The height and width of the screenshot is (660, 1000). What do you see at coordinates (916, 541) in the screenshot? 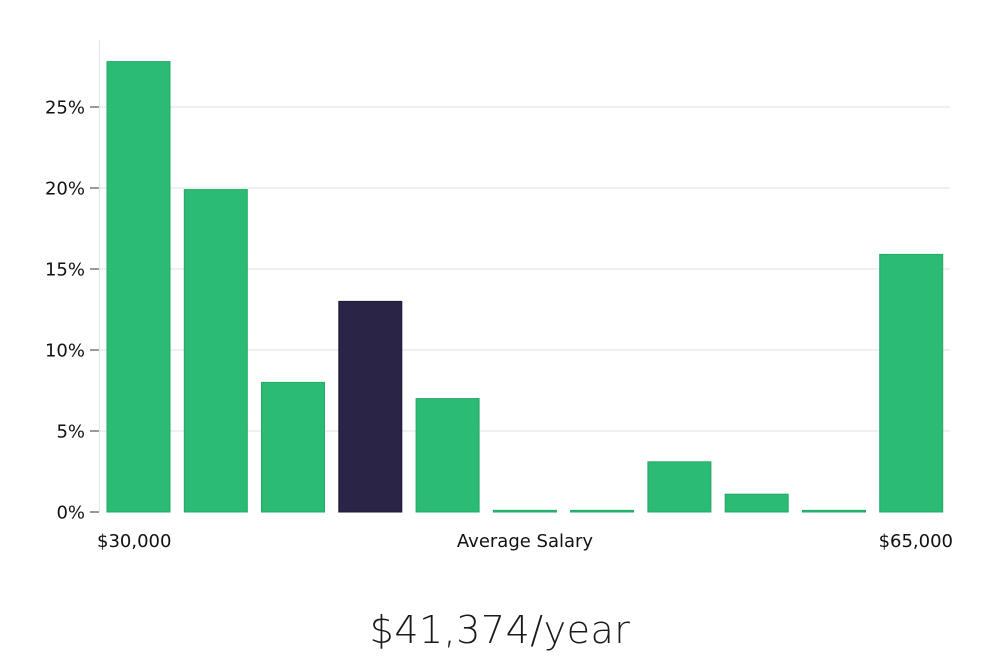
I see `x-max-label: $65,000` at bounding box center [916, 541].